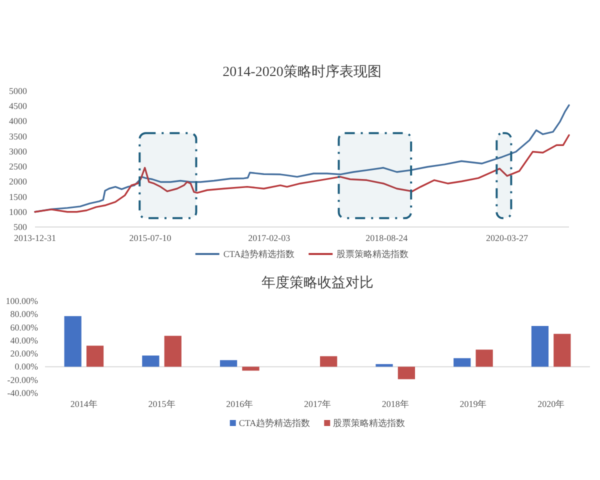  I want to click on y-tick-label: 20.00%, so click(24, 353).